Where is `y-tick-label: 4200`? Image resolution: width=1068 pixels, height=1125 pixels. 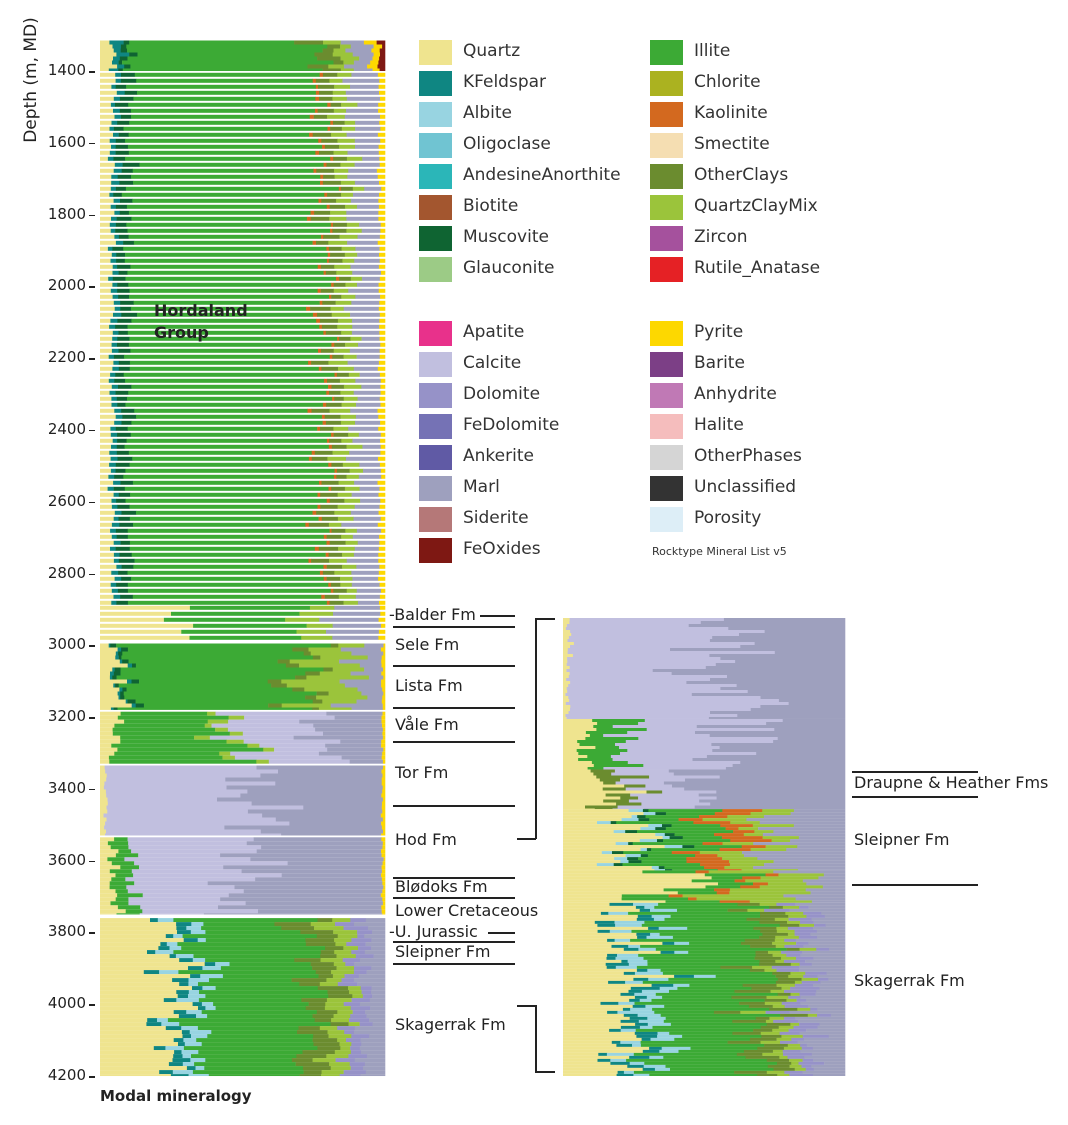
y-tick-label: 4200 is located at coordinates (66, 1075).